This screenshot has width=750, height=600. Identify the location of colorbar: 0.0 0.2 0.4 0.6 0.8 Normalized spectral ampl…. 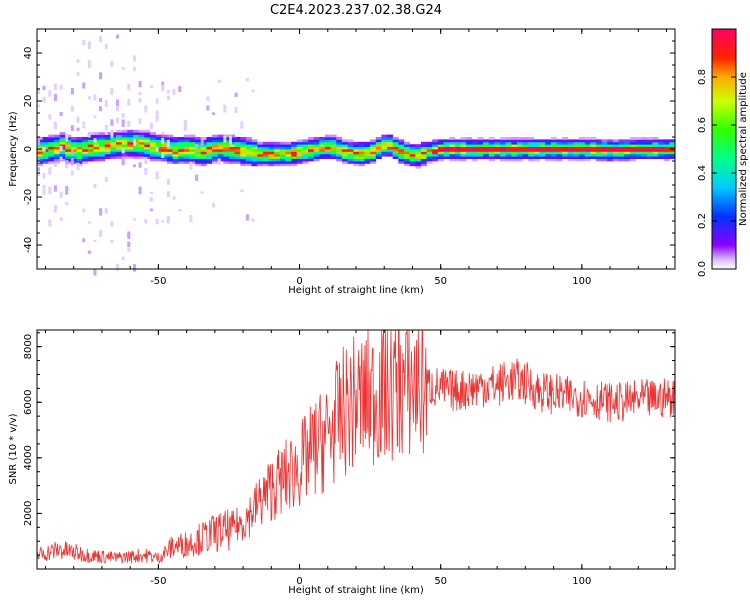
(723, 152).